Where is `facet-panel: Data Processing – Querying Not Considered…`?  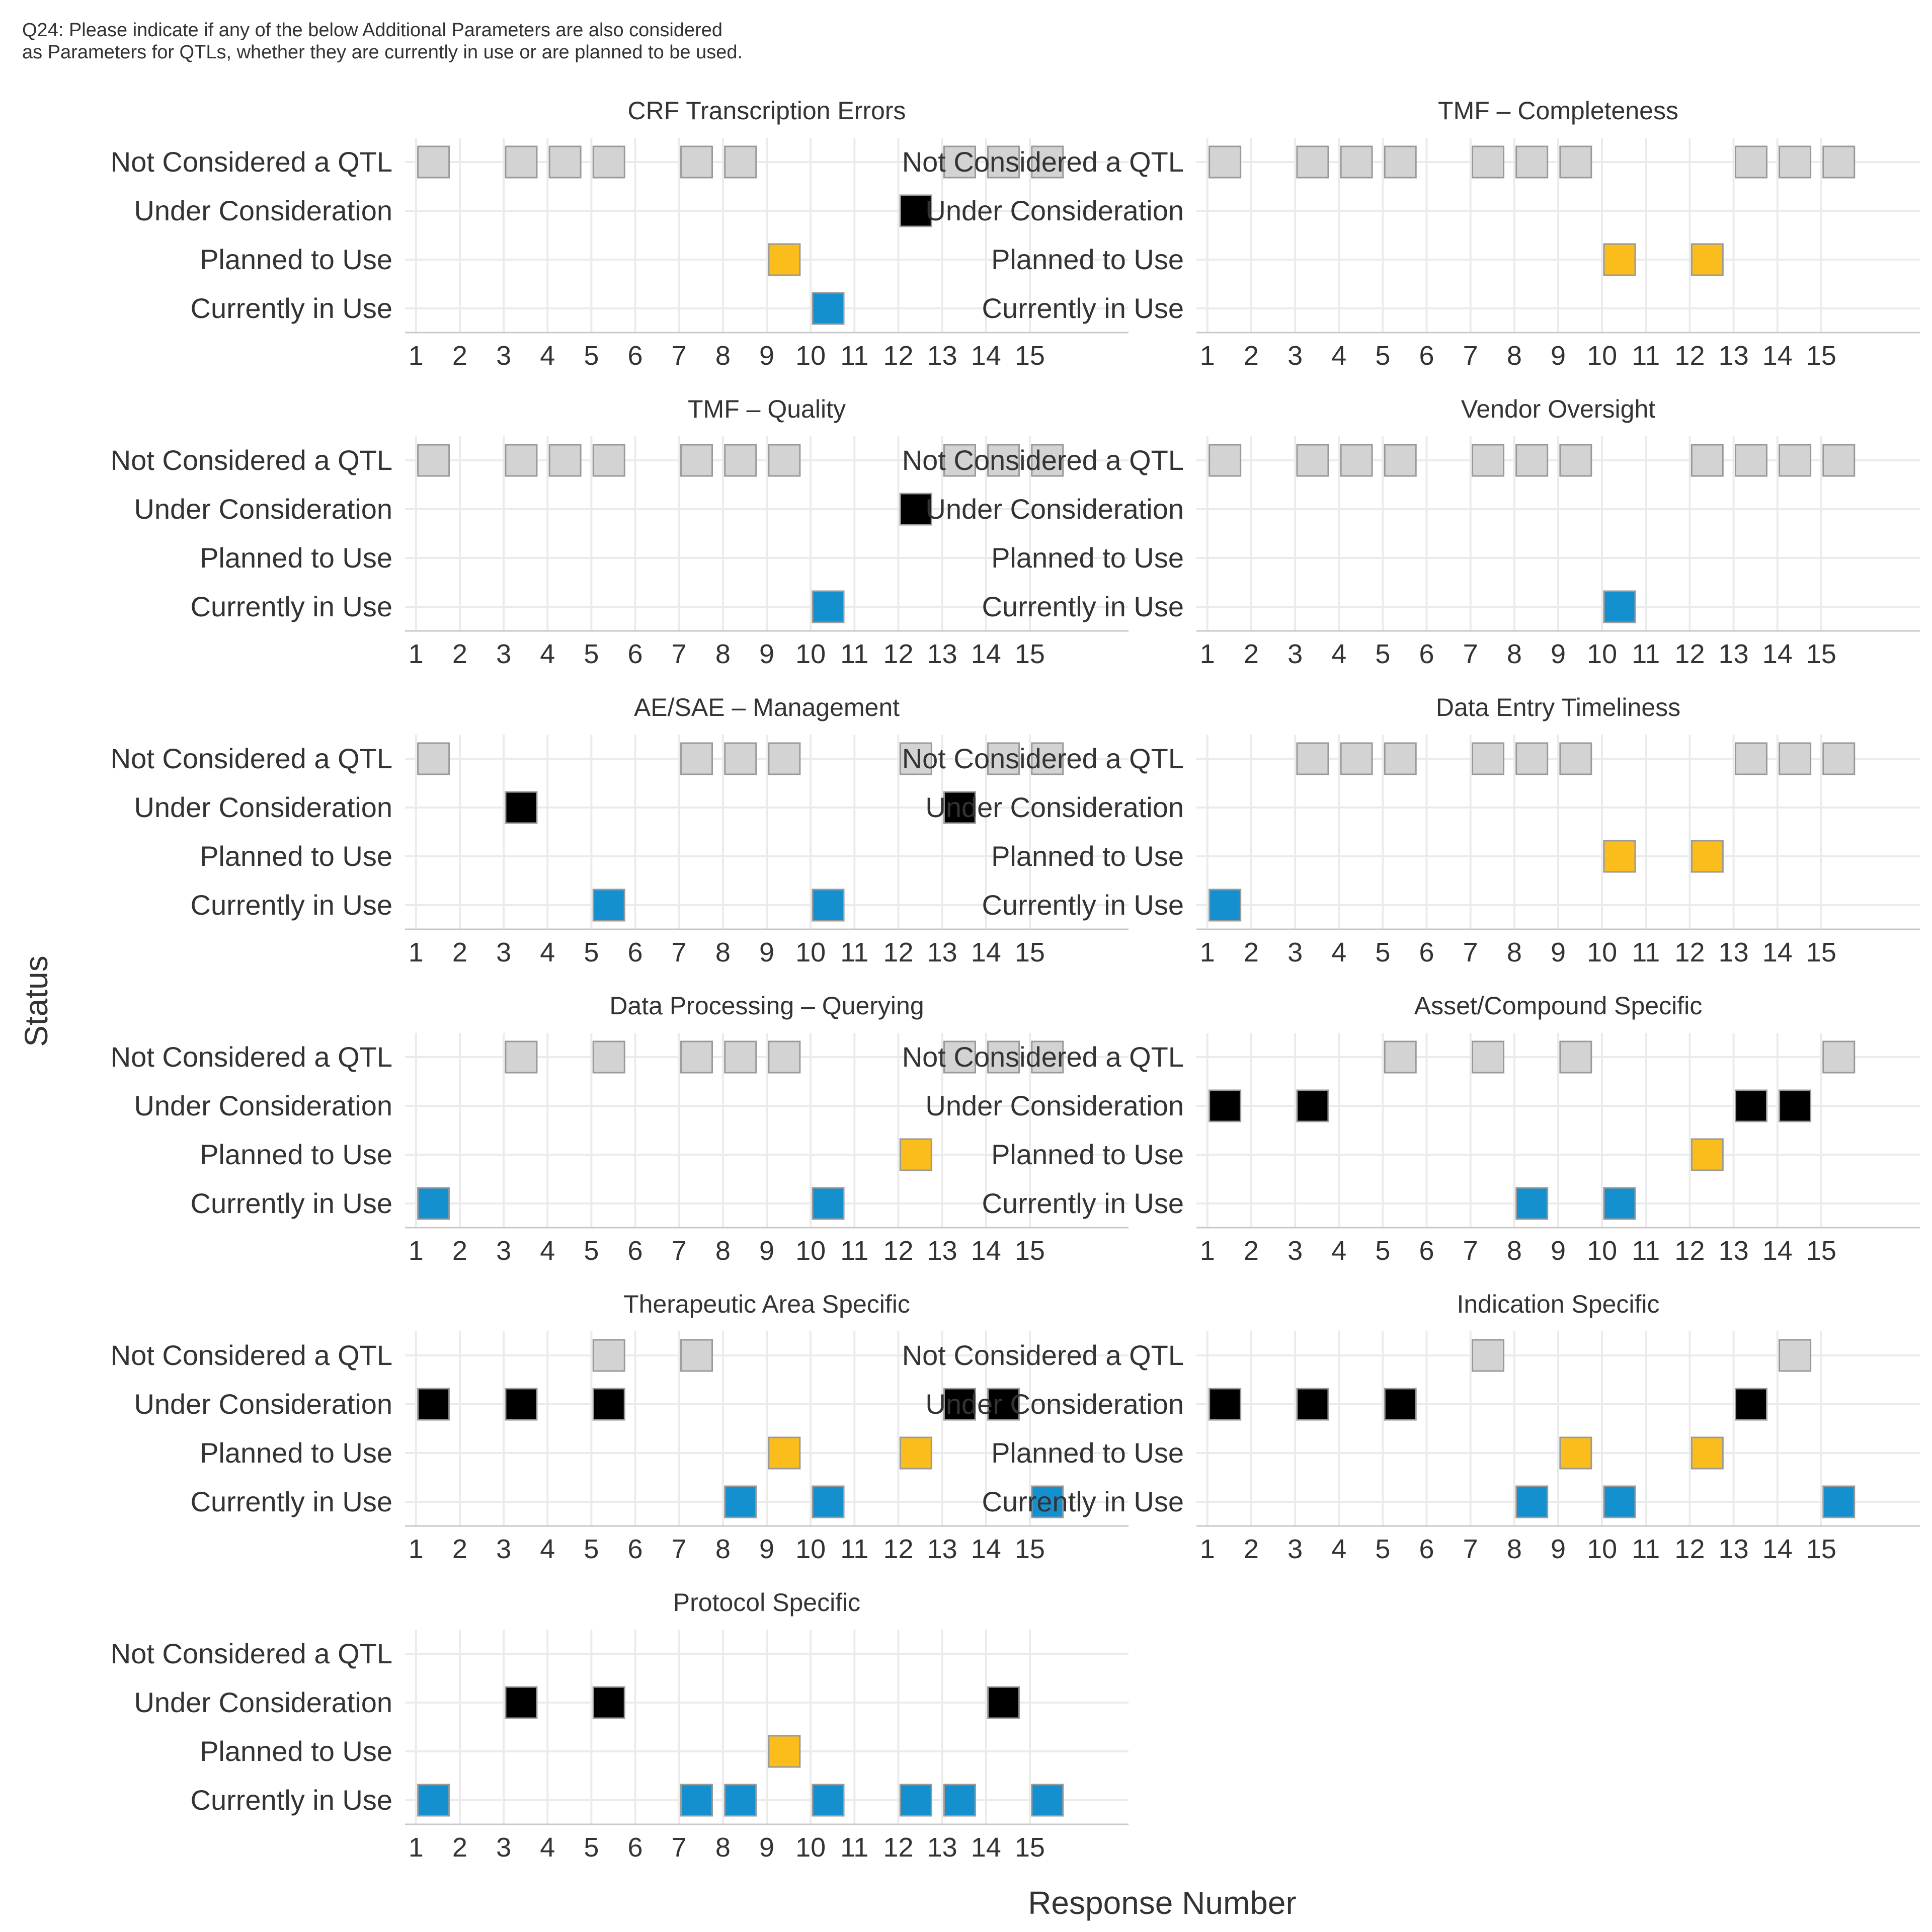
facet-panel: Data Processing – Querying Not Considered… is located at coordinates (620, 1129).